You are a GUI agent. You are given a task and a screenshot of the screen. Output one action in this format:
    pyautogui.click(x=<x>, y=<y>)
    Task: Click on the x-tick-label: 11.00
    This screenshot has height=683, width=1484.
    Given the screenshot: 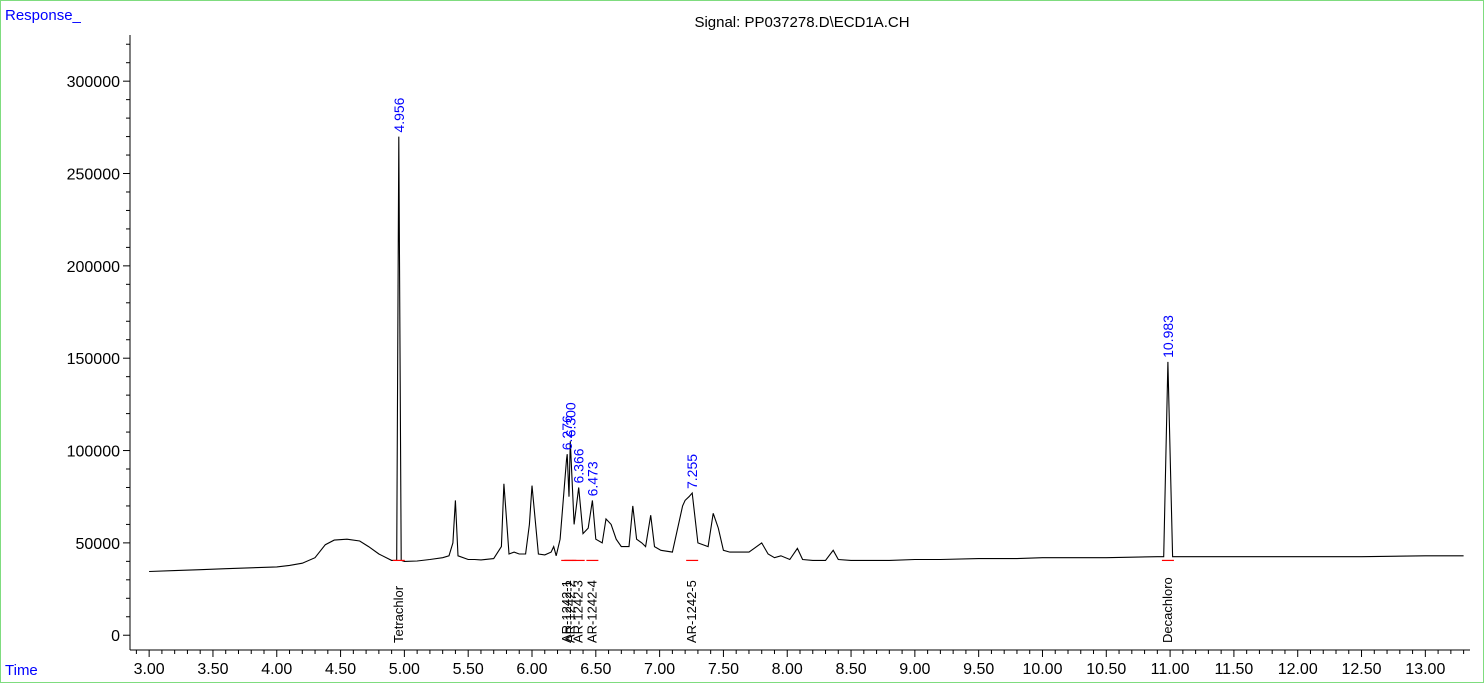 What is the action you would take?
    pyautogui.click(x=1170, y=669)
    